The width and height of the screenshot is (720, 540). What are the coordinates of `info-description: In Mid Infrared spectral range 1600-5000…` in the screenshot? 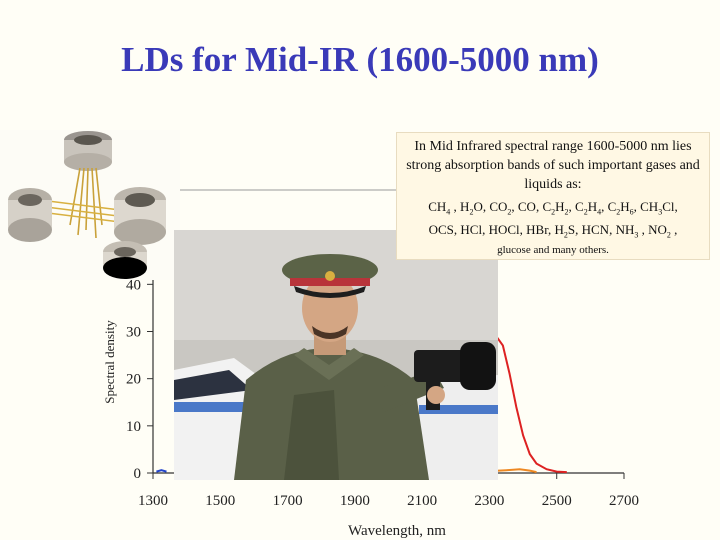 It's located at (553, 165).